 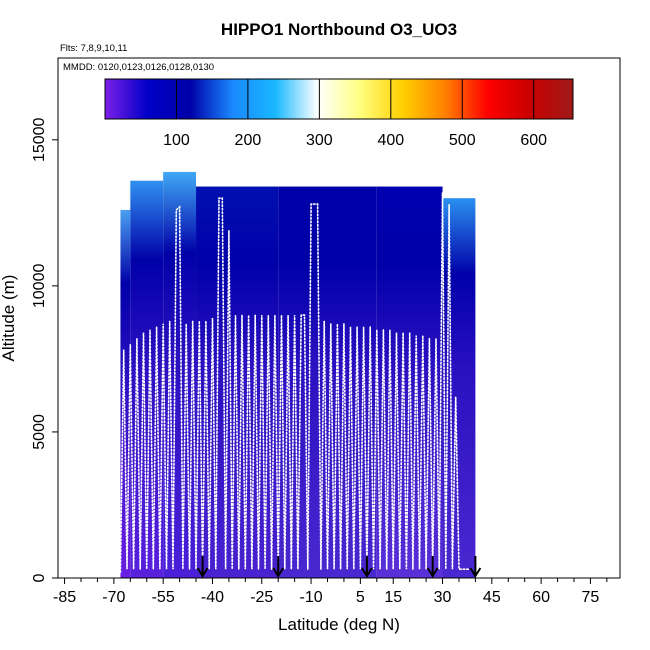 What do you see at coordinates (339, 29) in the screenshot?
I see `chart-title: HIPPO1 Northbound O3_UO3` at bounding box center [339, 29].